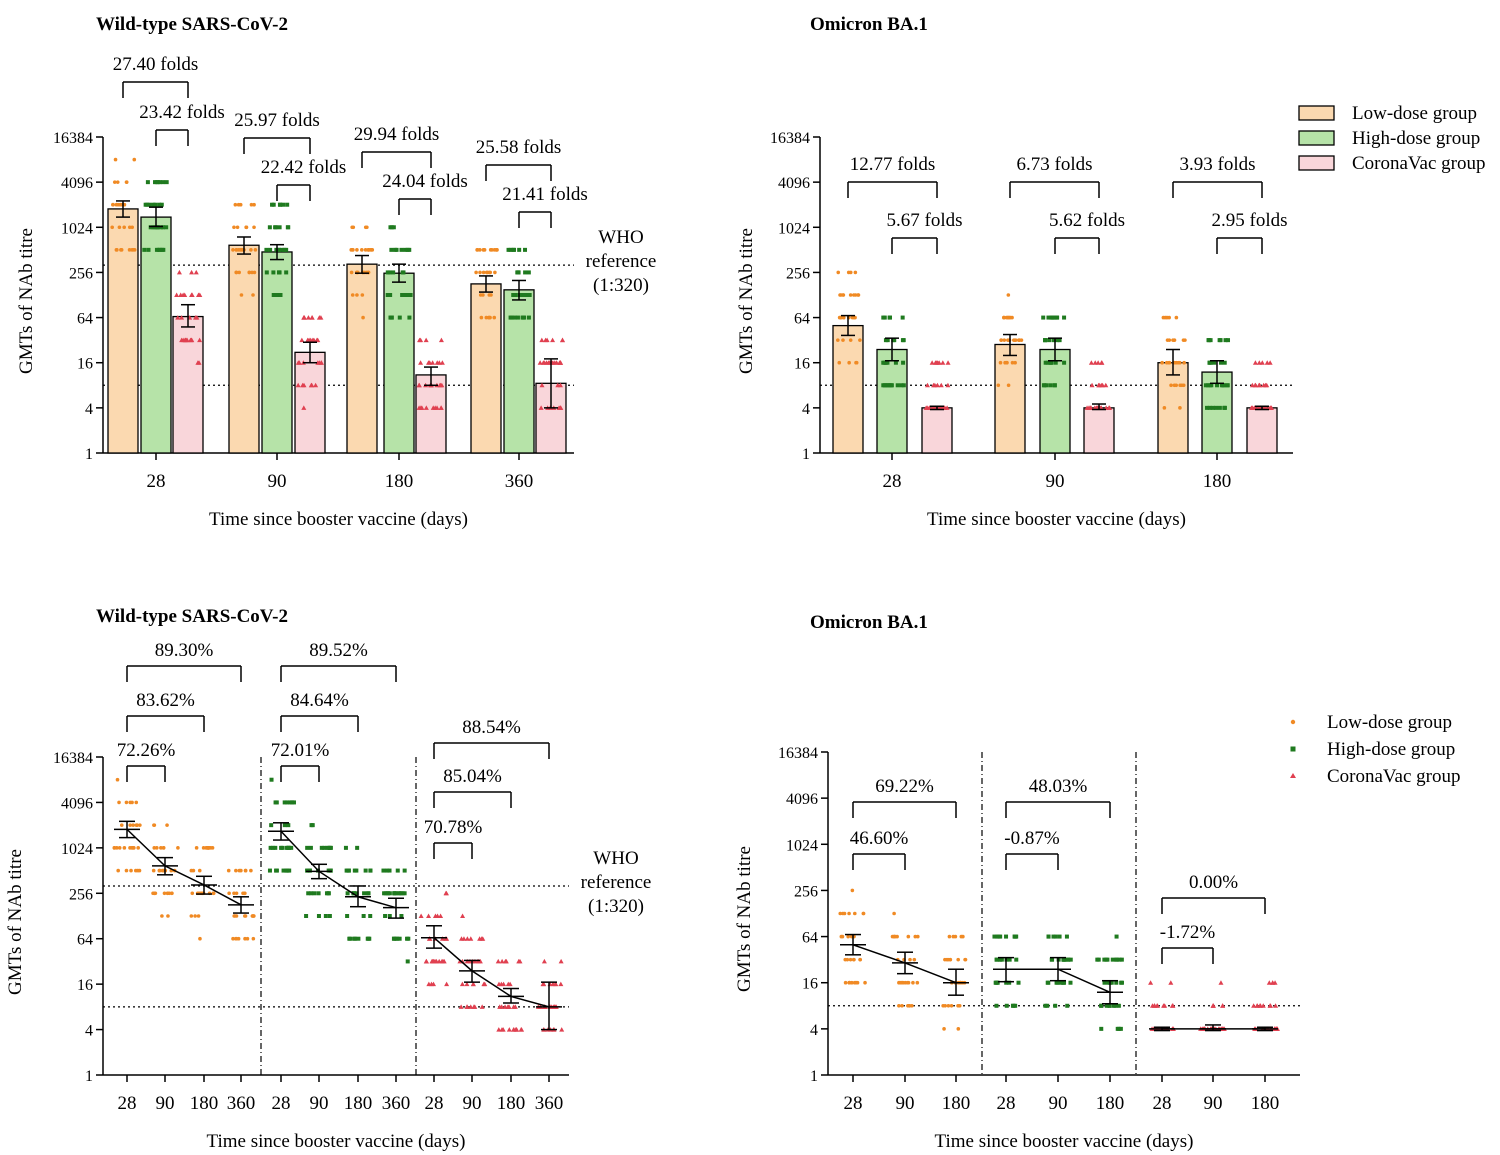 This screenshot has height=1155, width=1500. I want to click on legend-marker-coronavac, so click(1293, 775).